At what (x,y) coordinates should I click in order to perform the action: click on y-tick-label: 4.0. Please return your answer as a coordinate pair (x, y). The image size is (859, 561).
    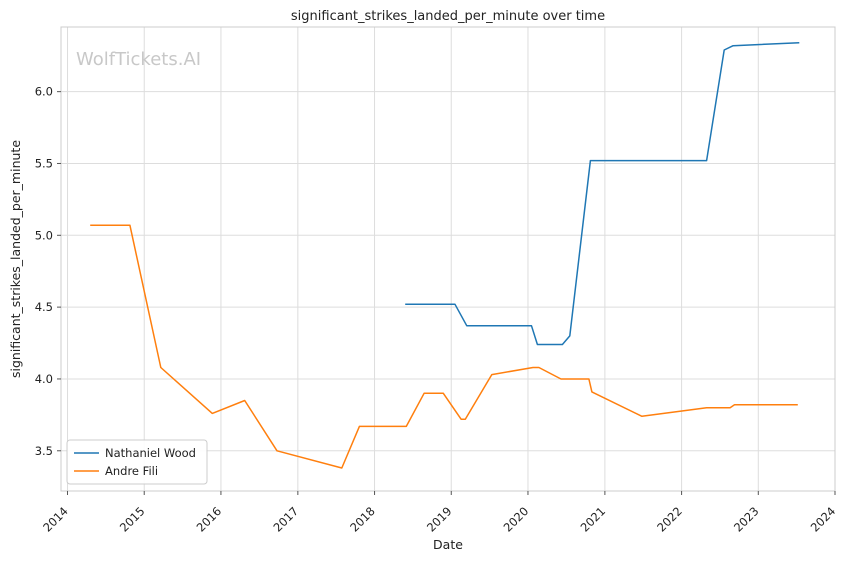
    Looking at the image, I should click on (44, 379).